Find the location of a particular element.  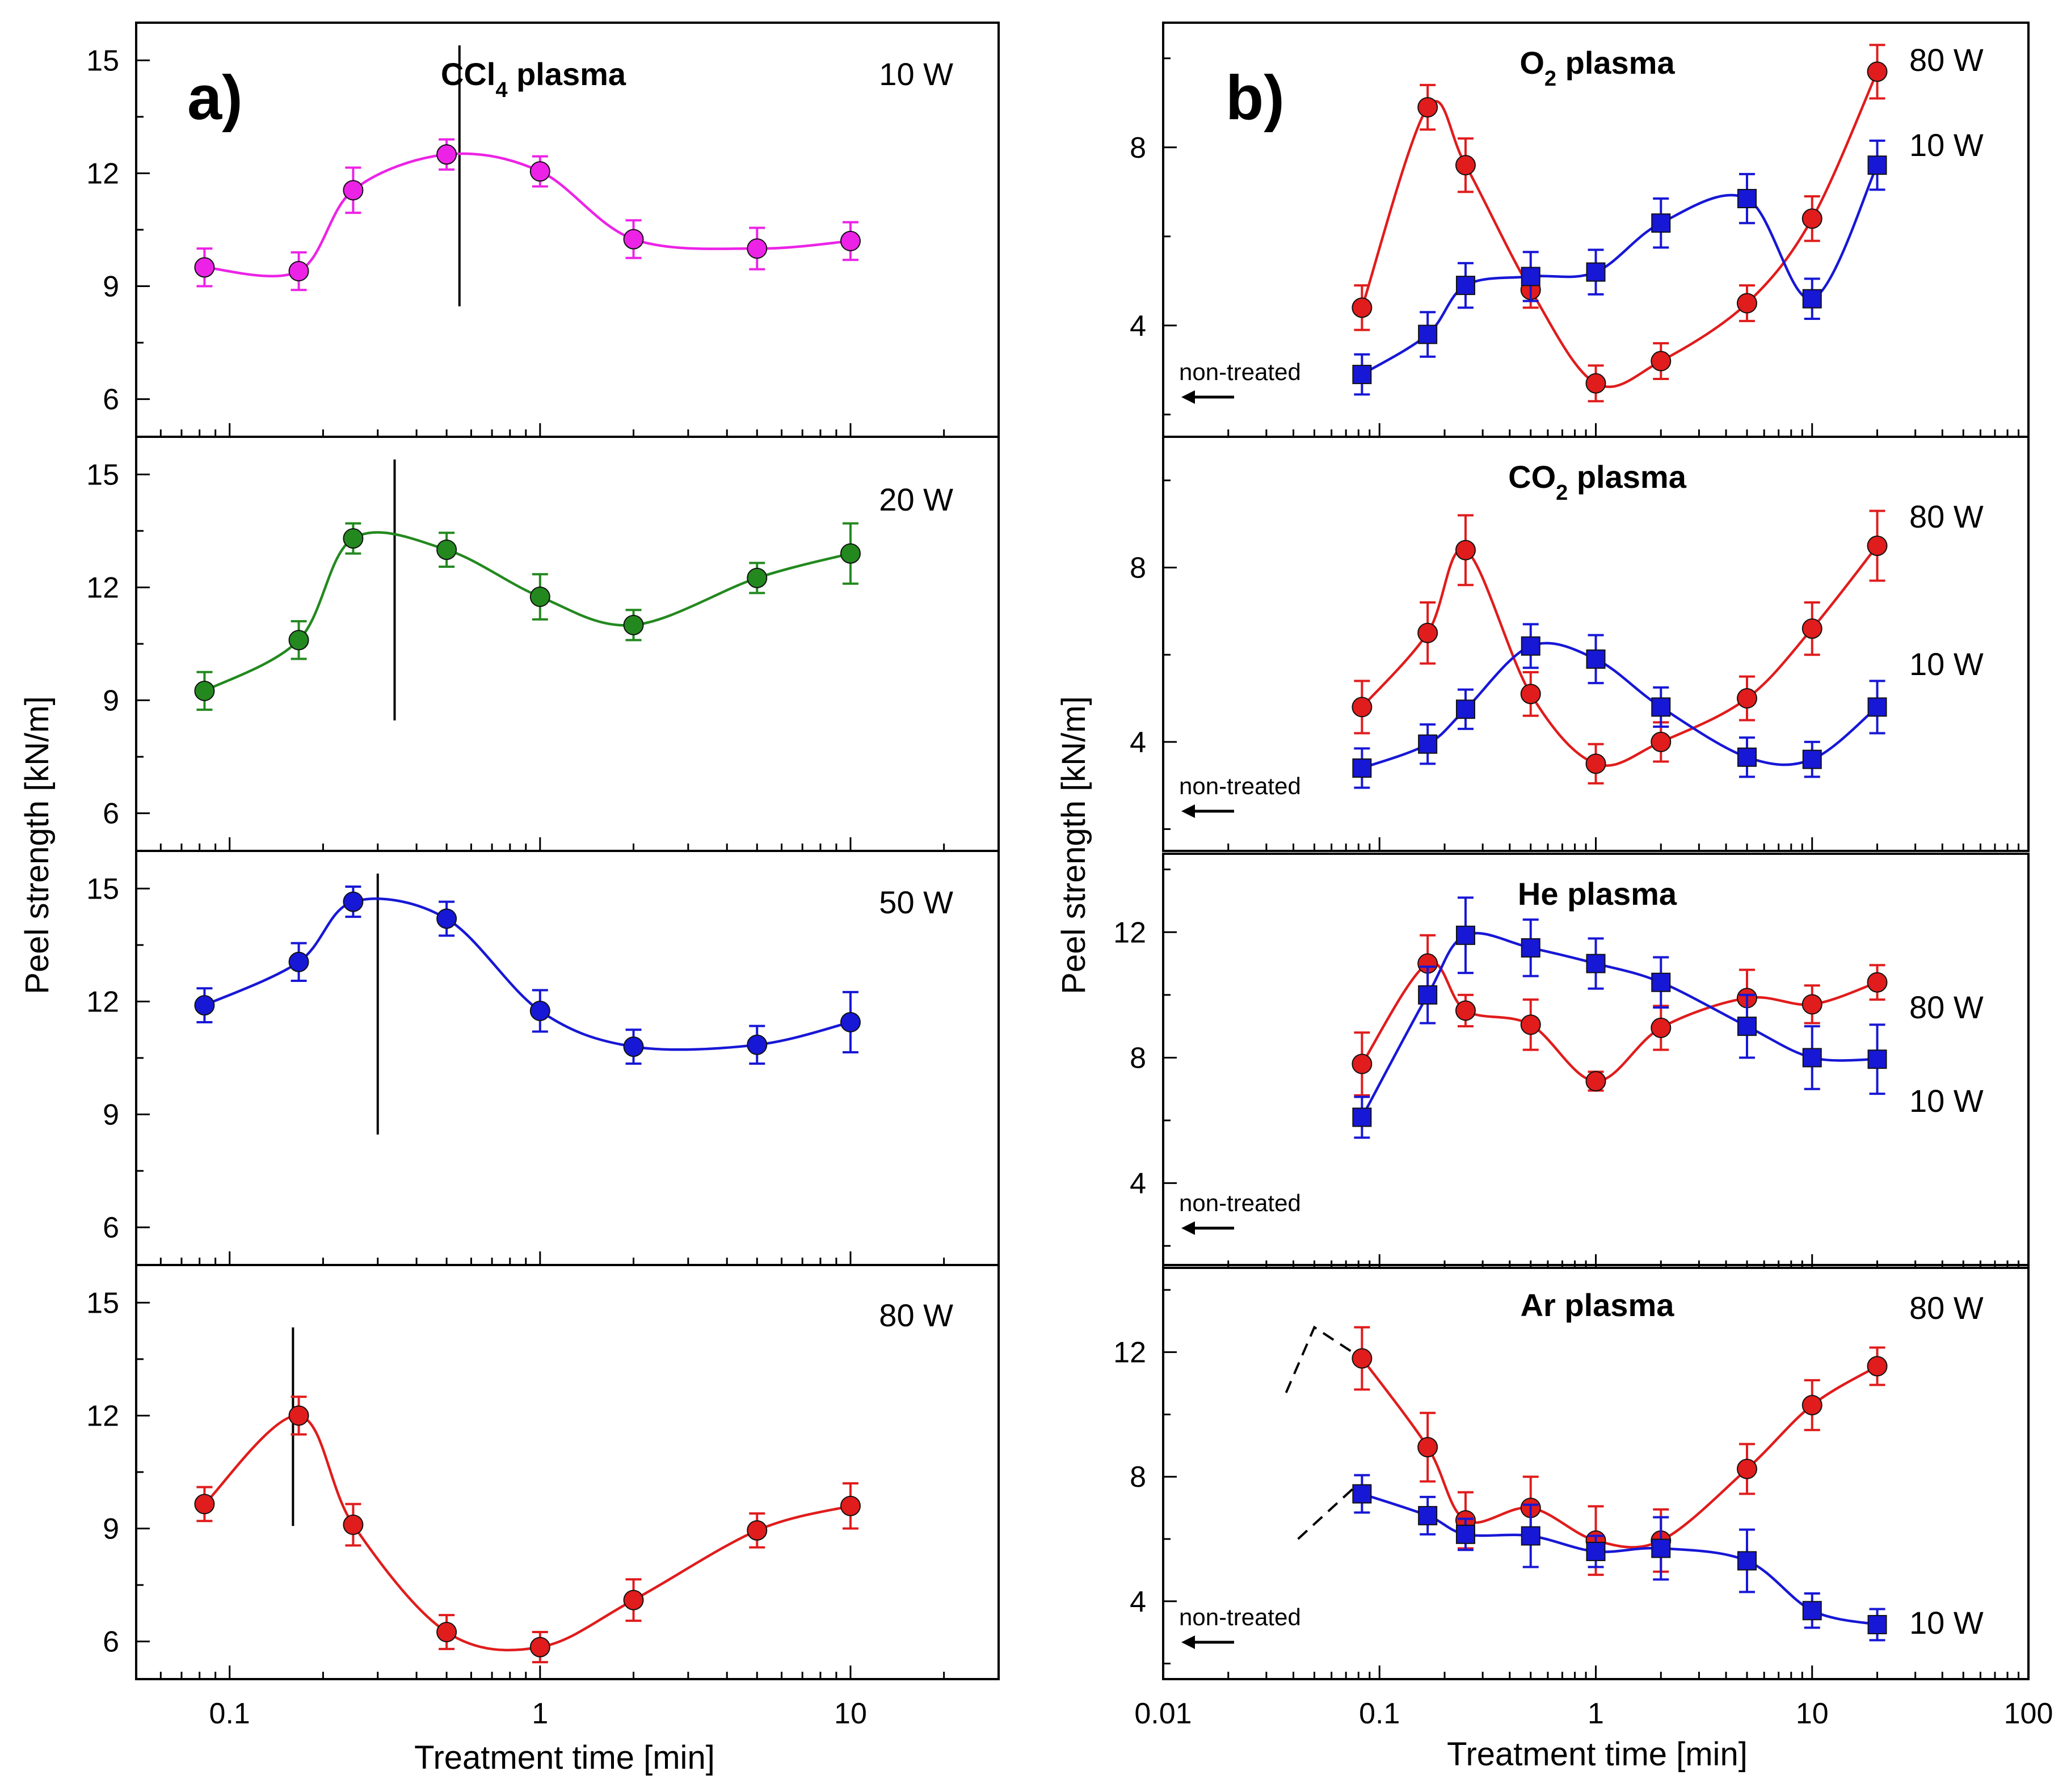

panel-b-row-3: 4 8 12 He plasma 80 W 10 W non-treated is located at coordinates (1571, 1061).